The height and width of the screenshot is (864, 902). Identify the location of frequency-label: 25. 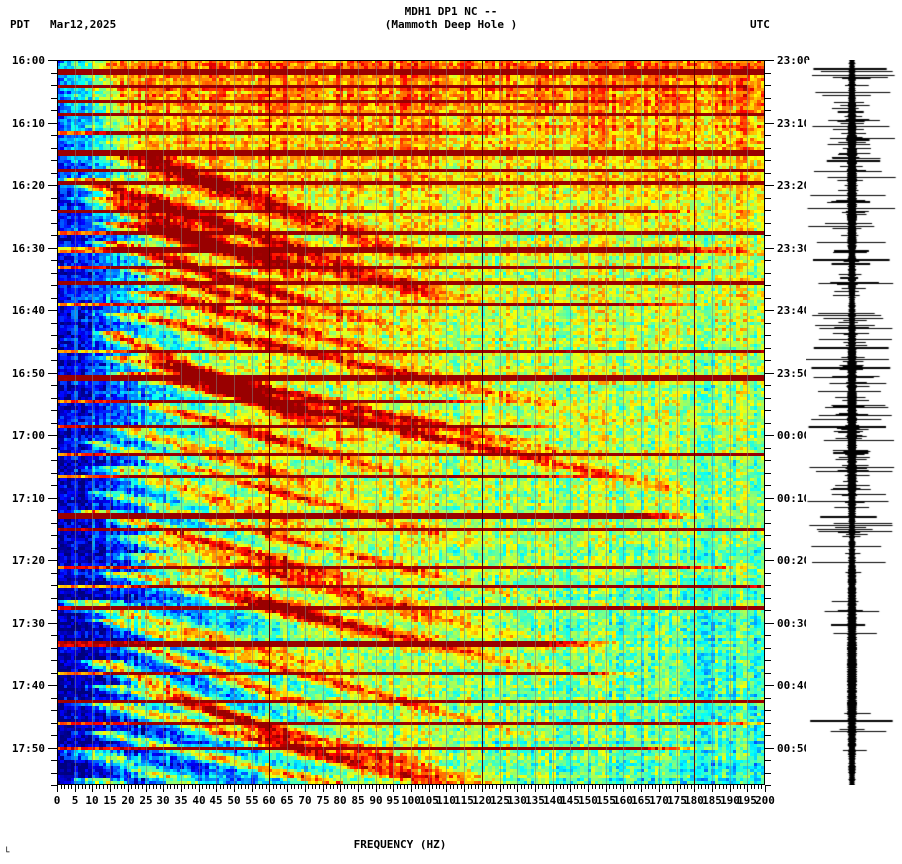
(146, 800).